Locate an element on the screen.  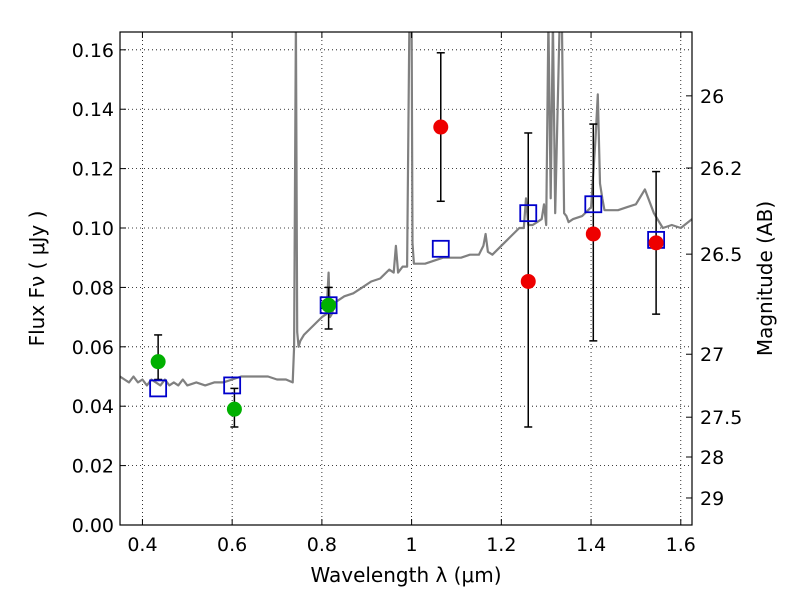
right-tick-label: 28 is located at coordinates (712, 458).